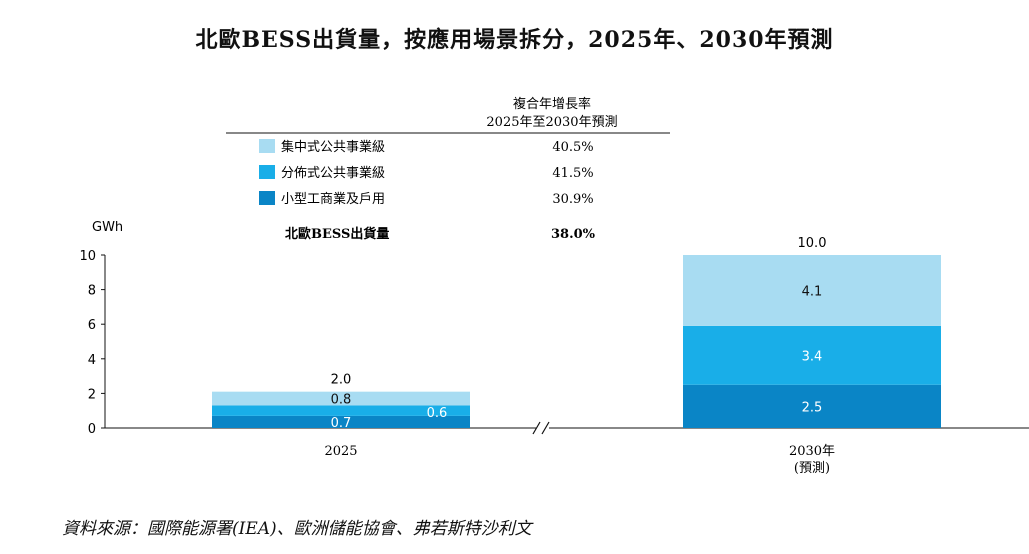 The image size is (1029, 554). I want to click on legend-header-line1: 複合年增長率, so click(552, 104).